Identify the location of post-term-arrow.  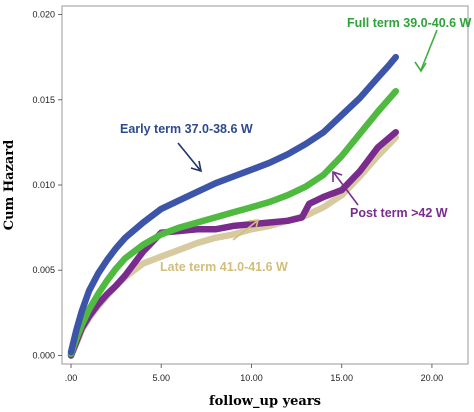
(345, 188).